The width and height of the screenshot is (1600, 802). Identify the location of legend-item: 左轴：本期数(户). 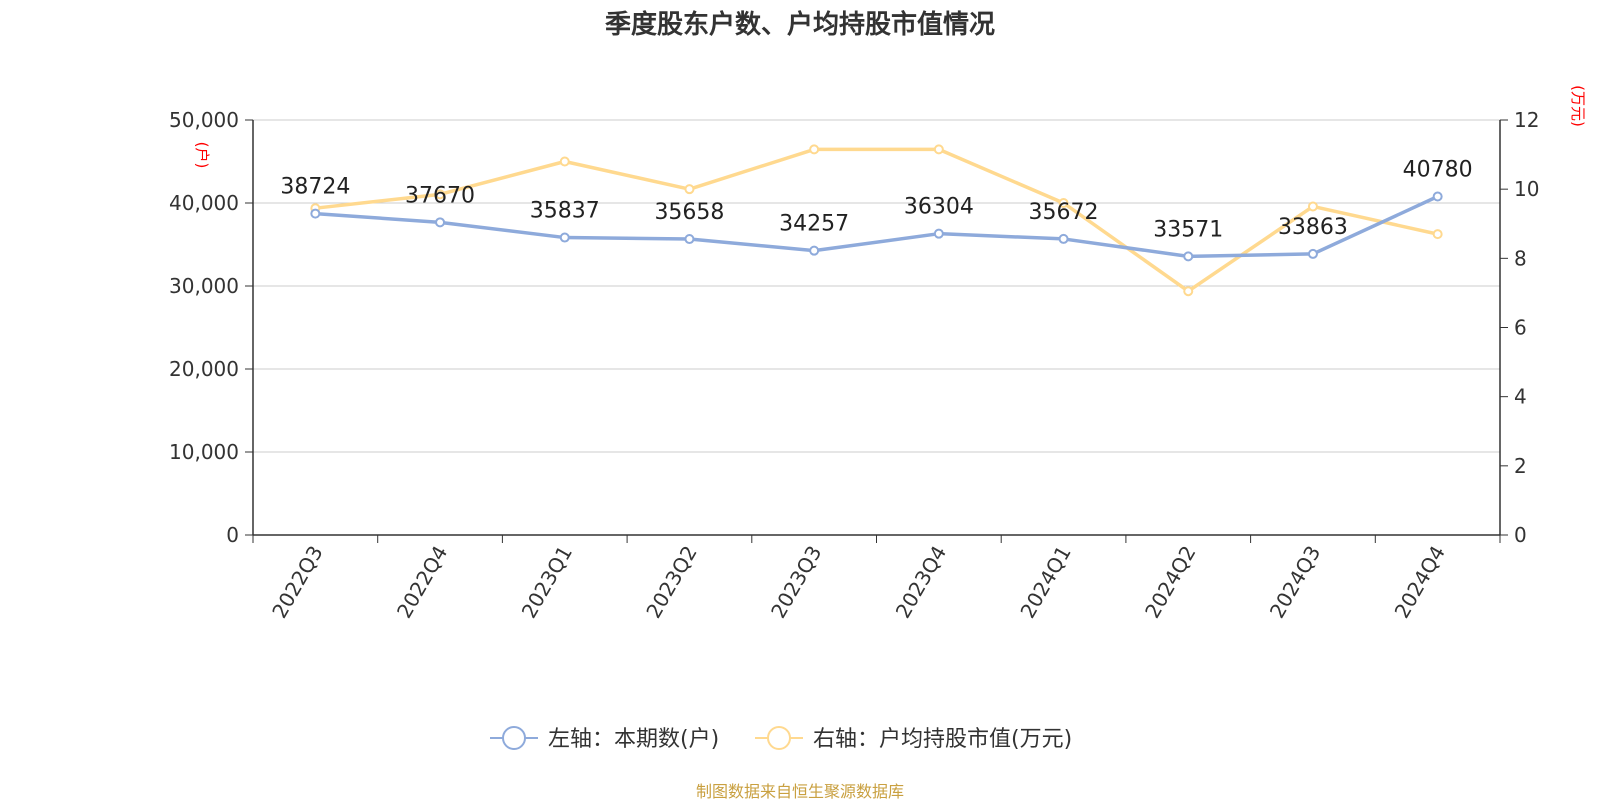
(604, 739).